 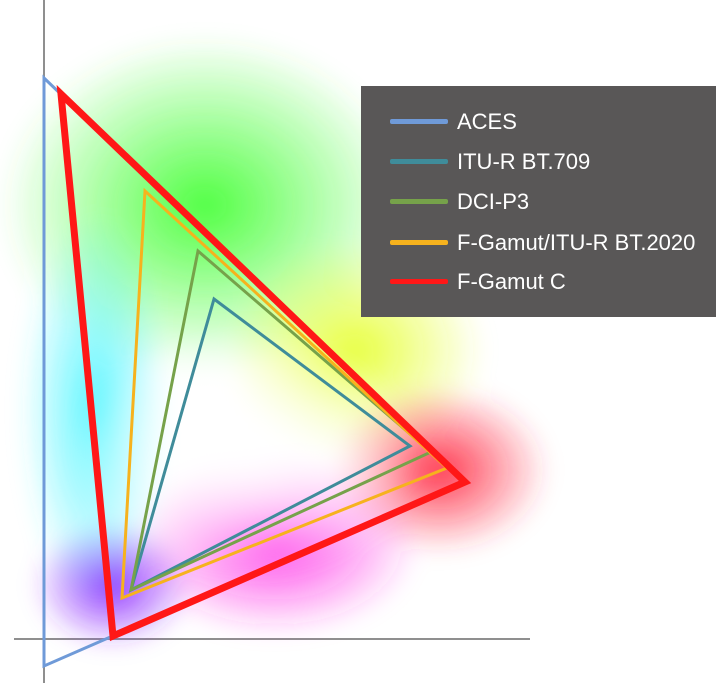 What do you see at coordinates (511, 281) in the screenshot?
I see `legend-label-f-gamut-c: F-Gamut C` at bounding box center [511, 281].